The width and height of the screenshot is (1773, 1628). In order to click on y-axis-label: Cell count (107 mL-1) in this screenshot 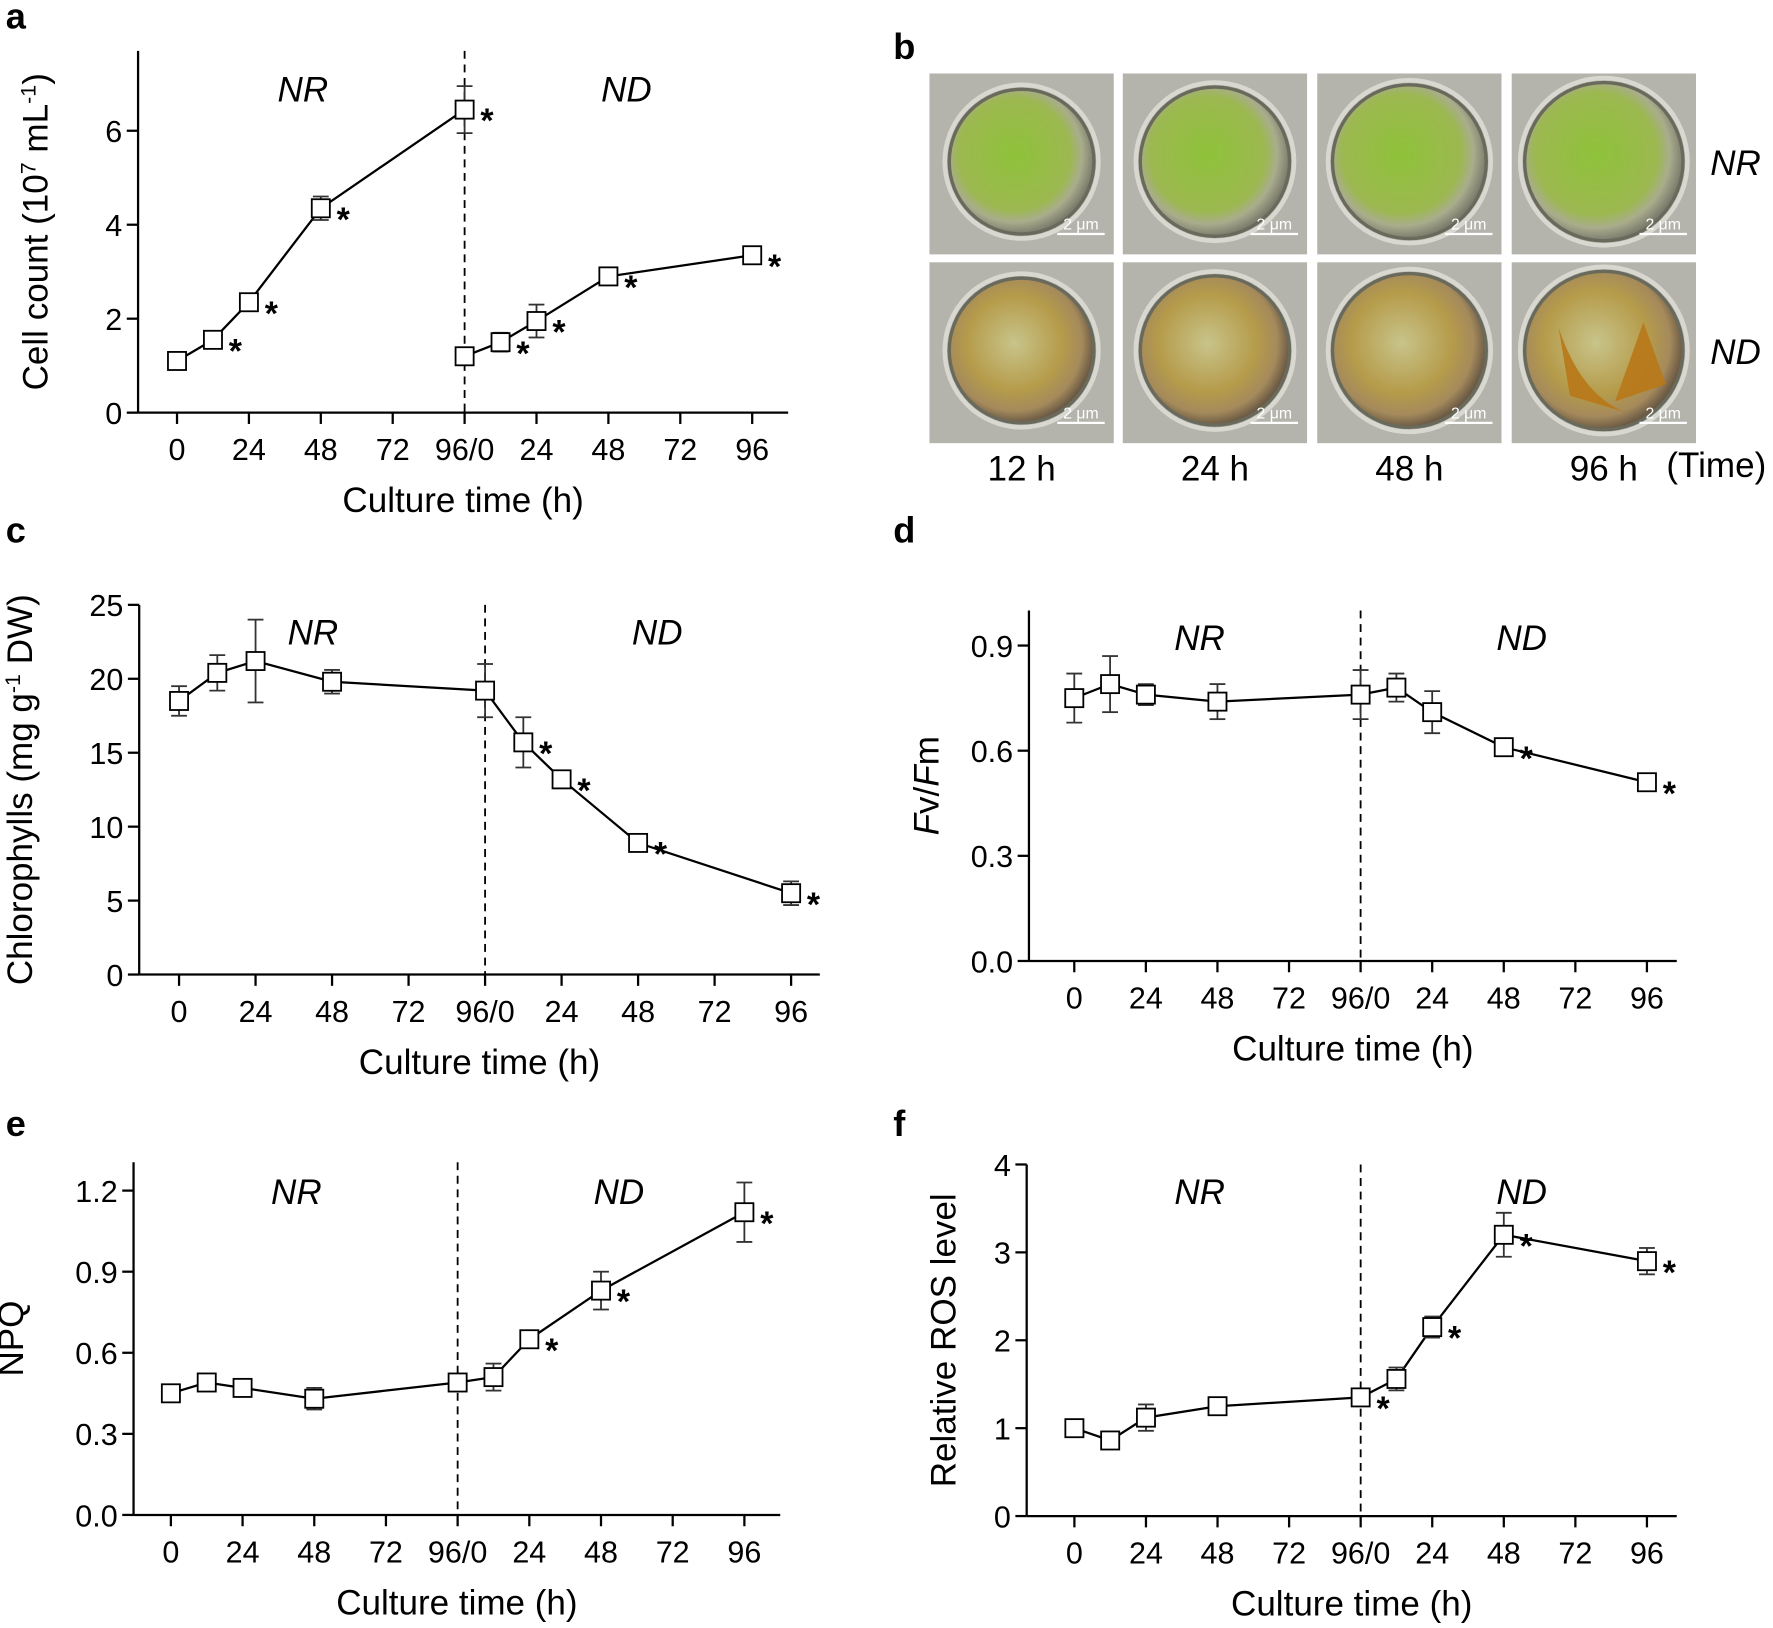, I will do `click(36, 231)`.